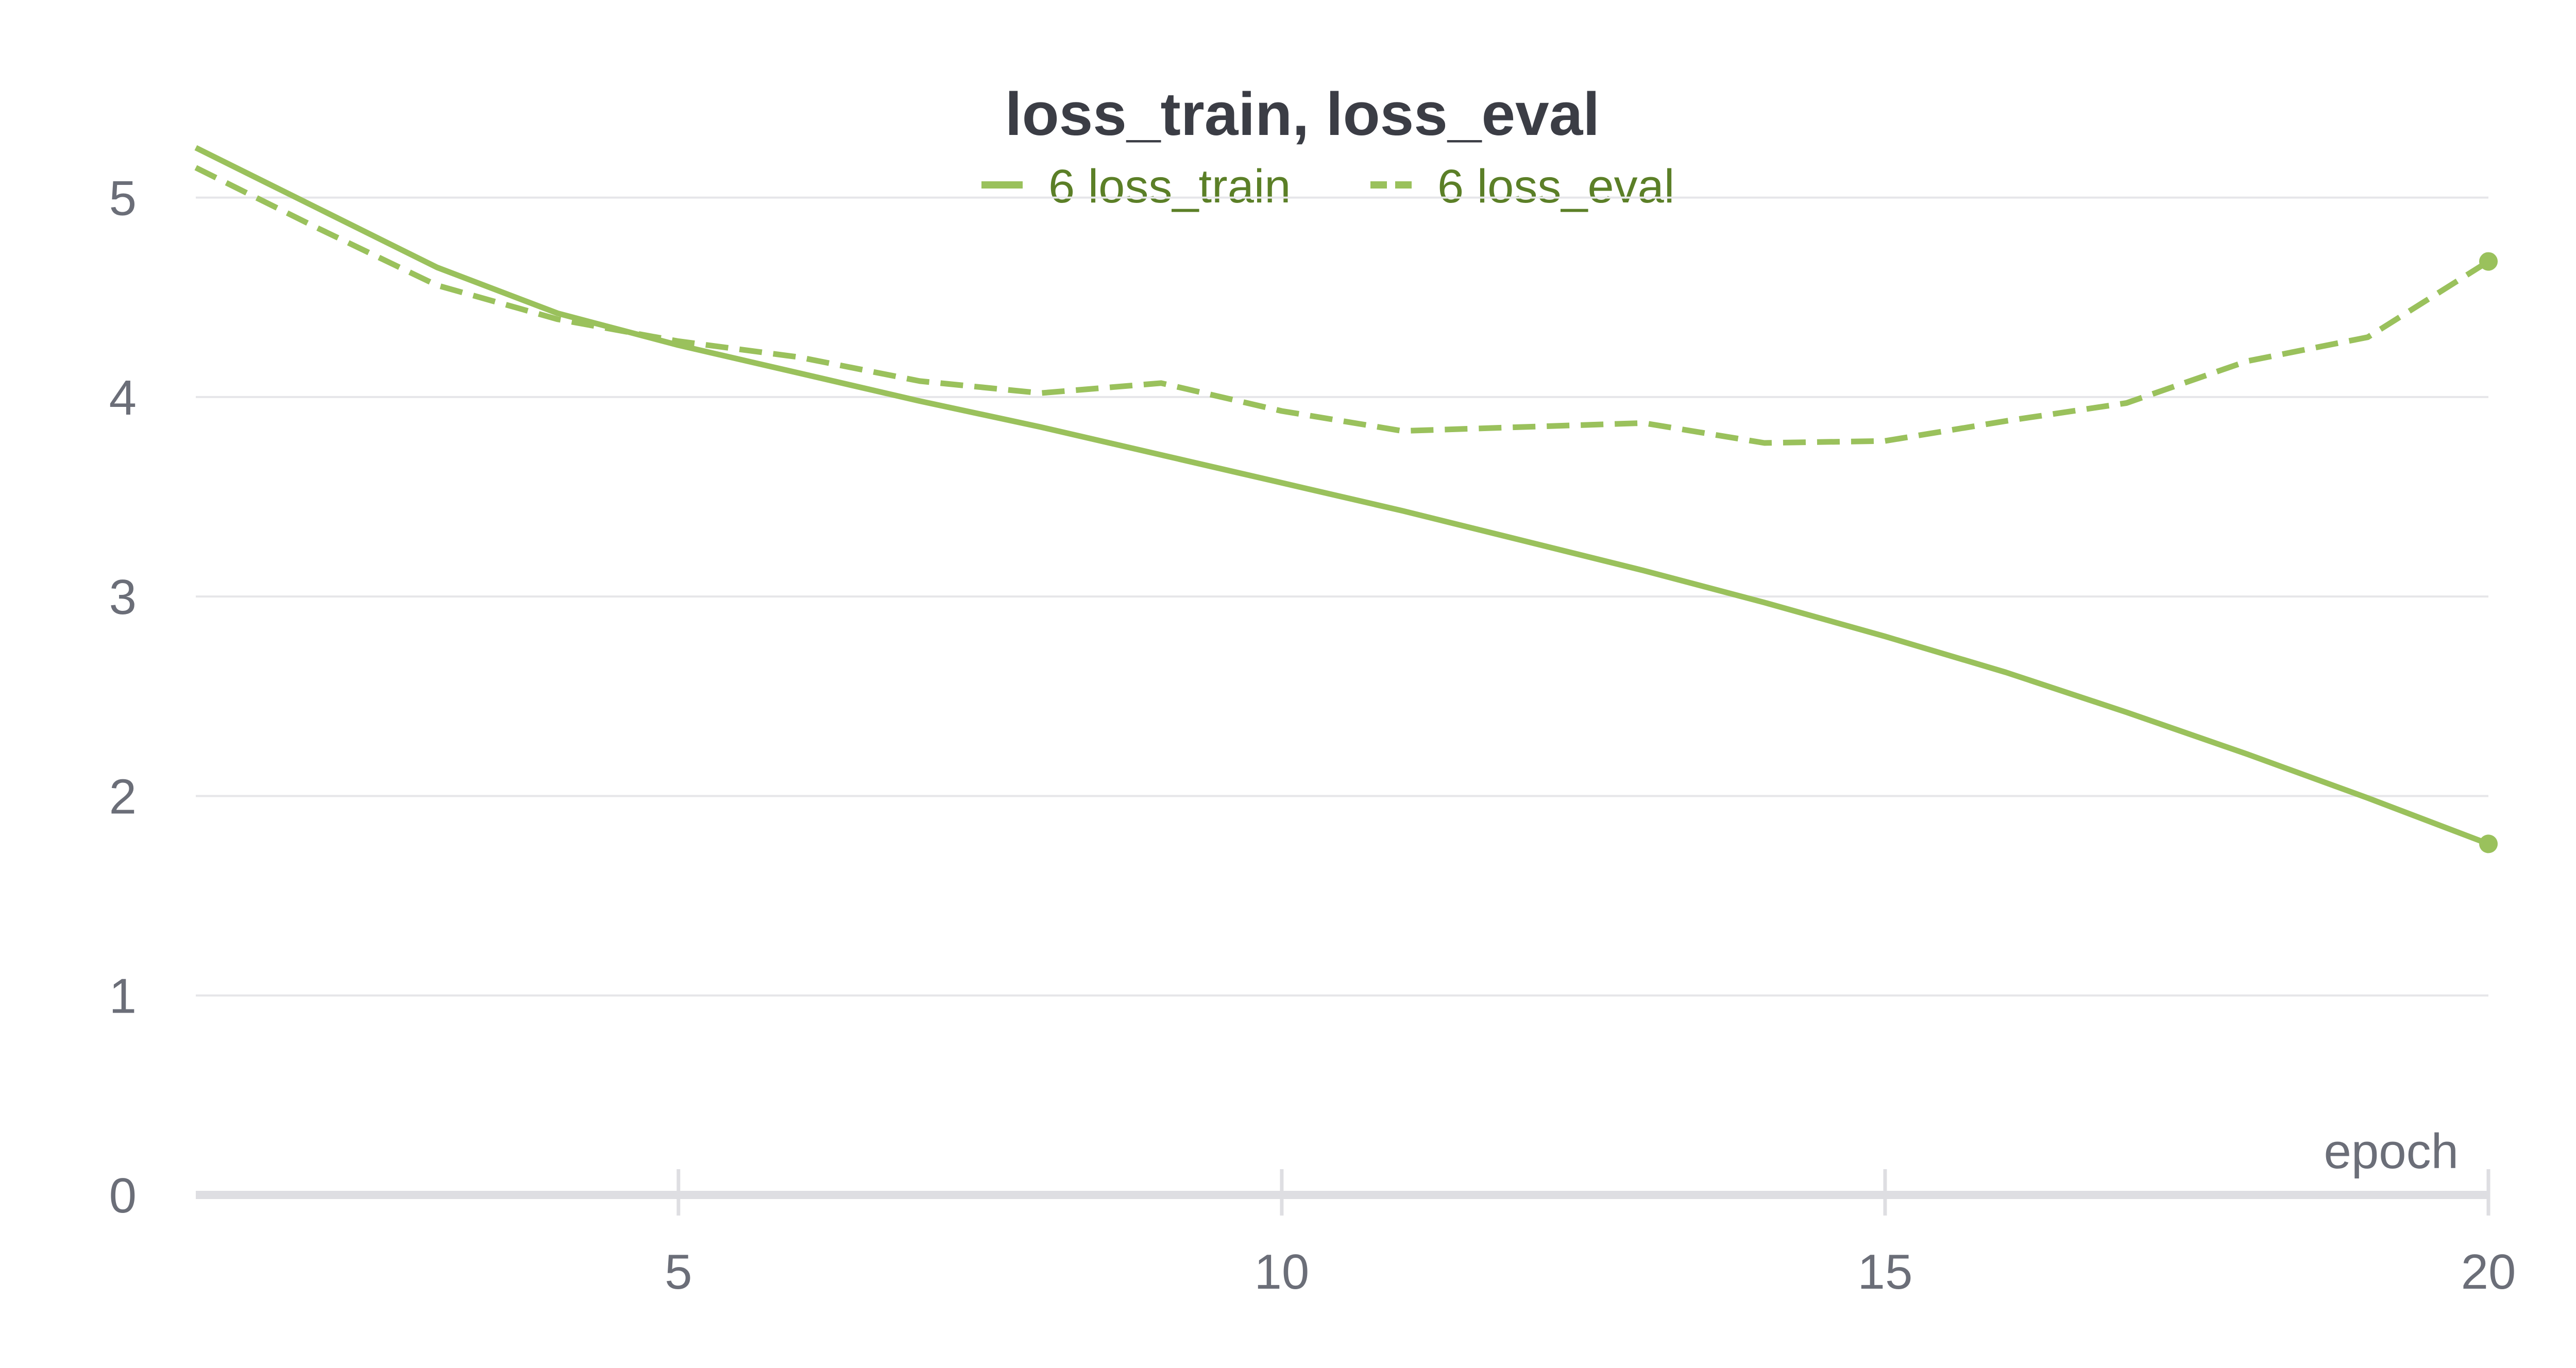  What do you see at coordinates (123, 1195) in the screenshot?
I see `y-tick-label: 0` at bounding box center [123, 1195].